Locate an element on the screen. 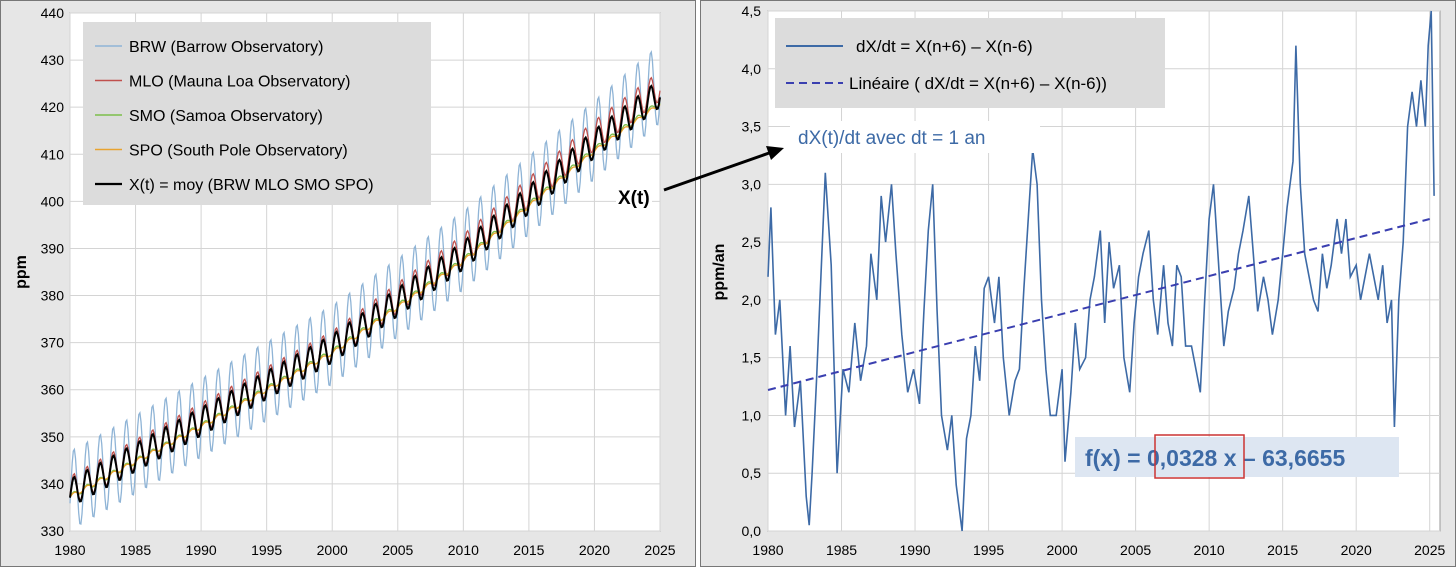  left-legend-label: SMO (Samoa Observatory) is located at coordinates (226, 116).